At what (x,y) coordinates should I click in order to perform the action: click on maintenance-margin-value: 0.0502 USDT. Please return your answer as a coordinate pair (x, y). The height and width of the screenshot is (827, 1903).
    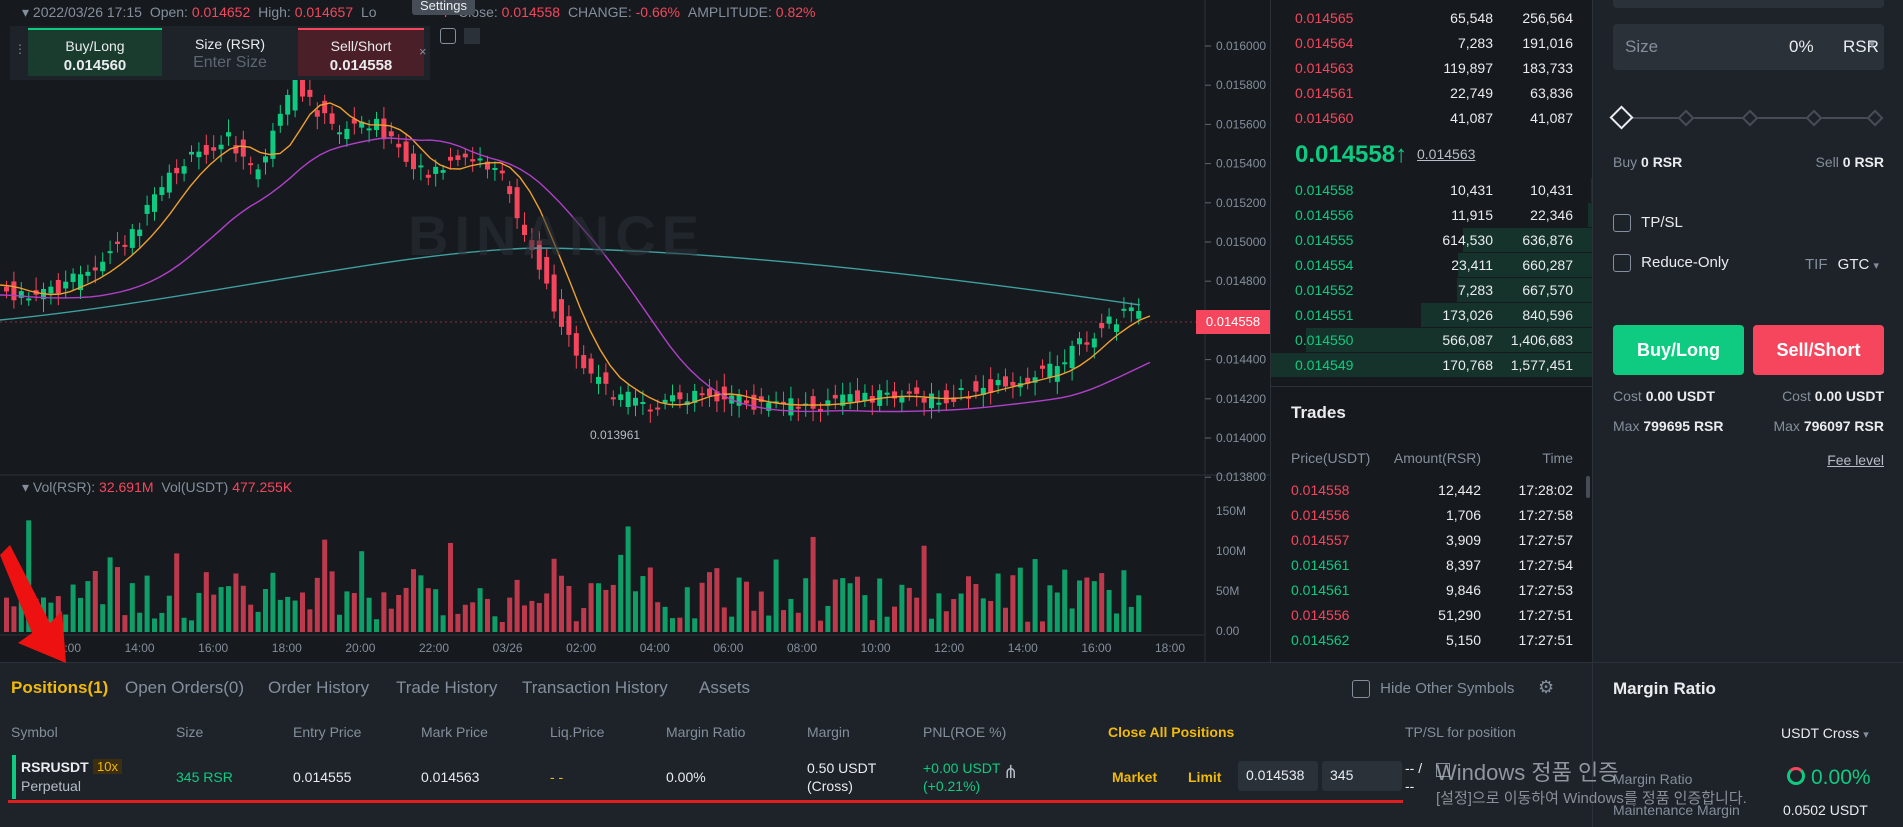
    Looking at the image, I should click on (1825, 810).